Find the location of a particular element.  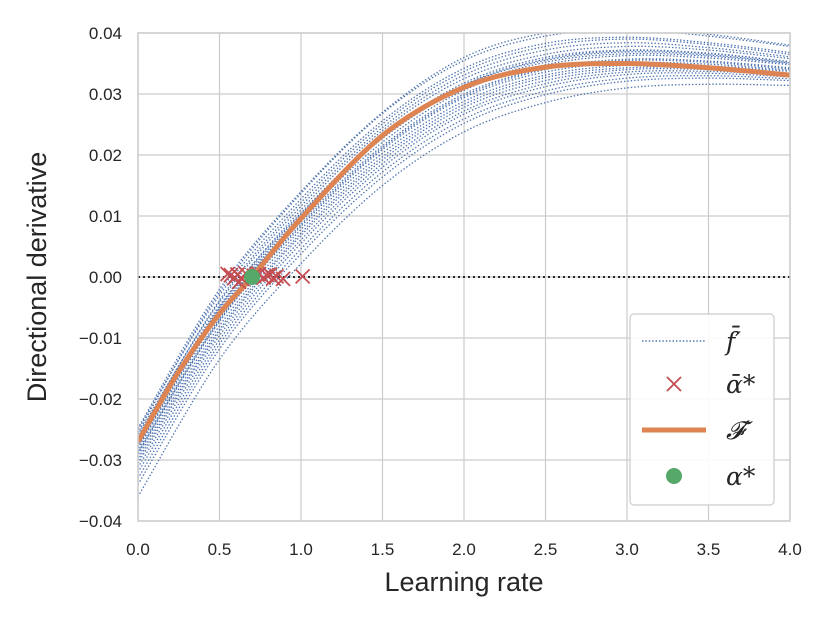

y-axis-label: Directional derivative is located at coordinates (37, 277).